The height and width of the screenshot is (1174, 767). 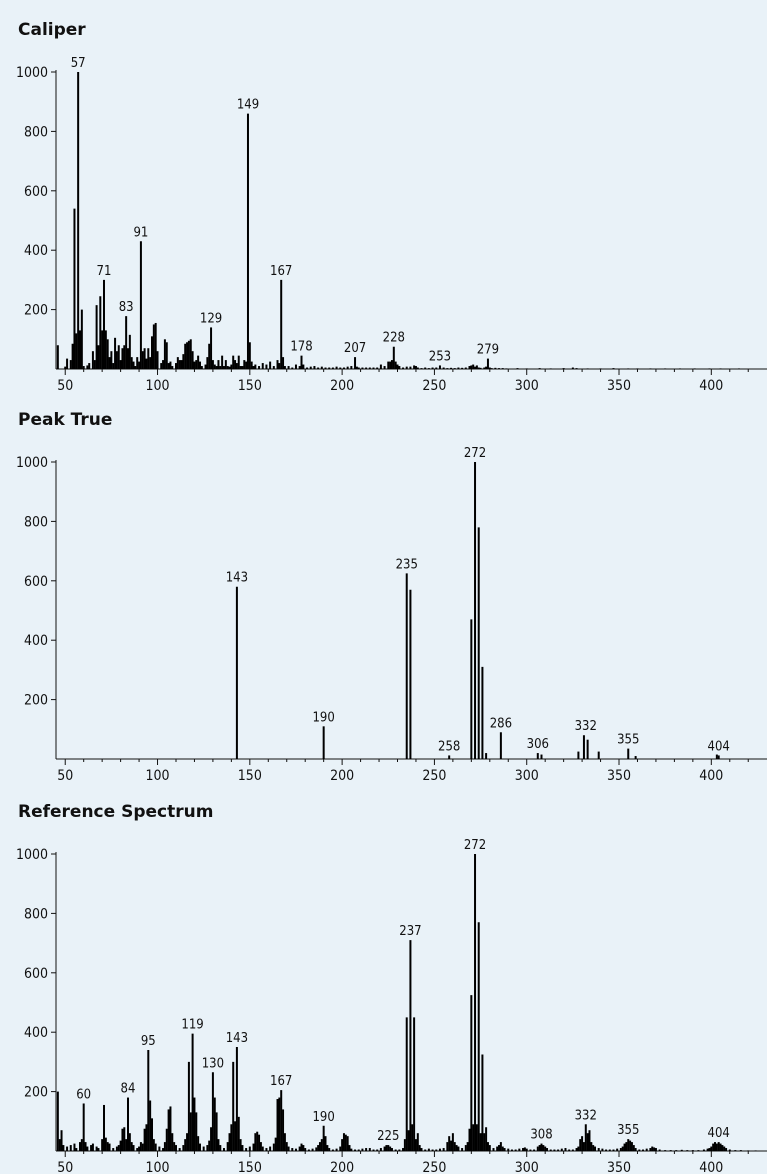 I want to click on peak-label: 91, so click(x=140, y=232).